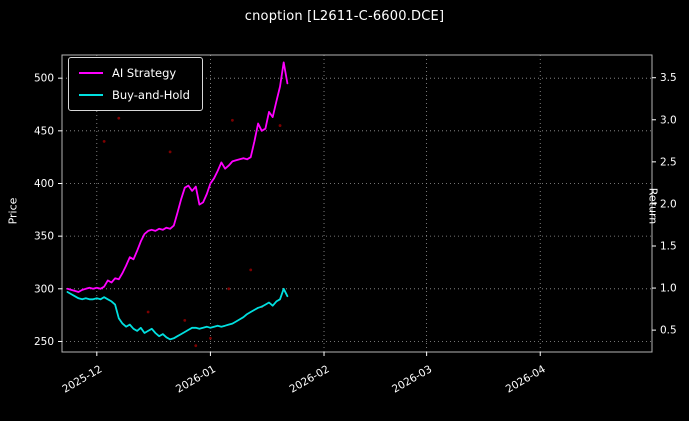  I want to click on y-left-tick-label: 500, so click(44, 79).